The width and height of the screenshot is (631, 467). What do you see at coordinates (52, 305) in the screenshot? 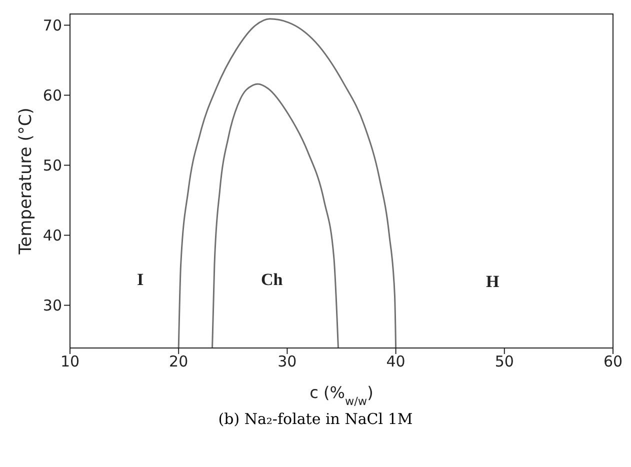
I see `y-tick-label: 30` at bounding box center [52, 305].